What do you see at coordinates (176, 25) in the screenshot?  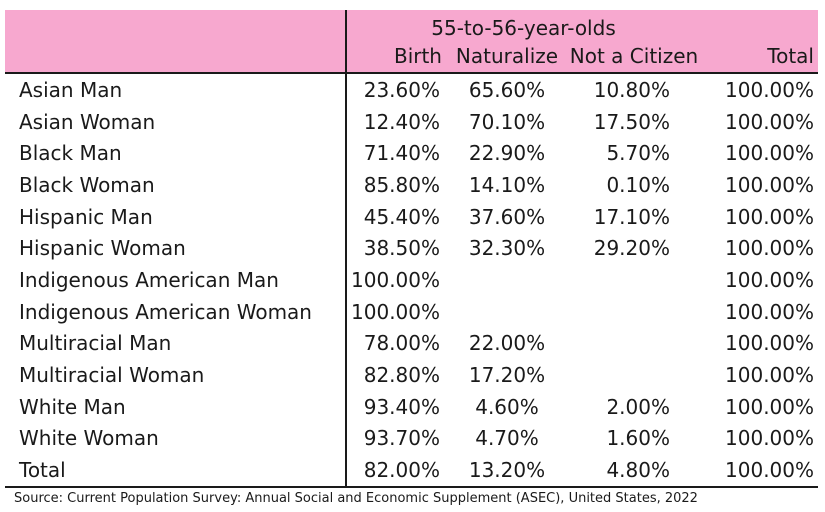 I see `header-corner-cell` at bounding box center [176, 25].